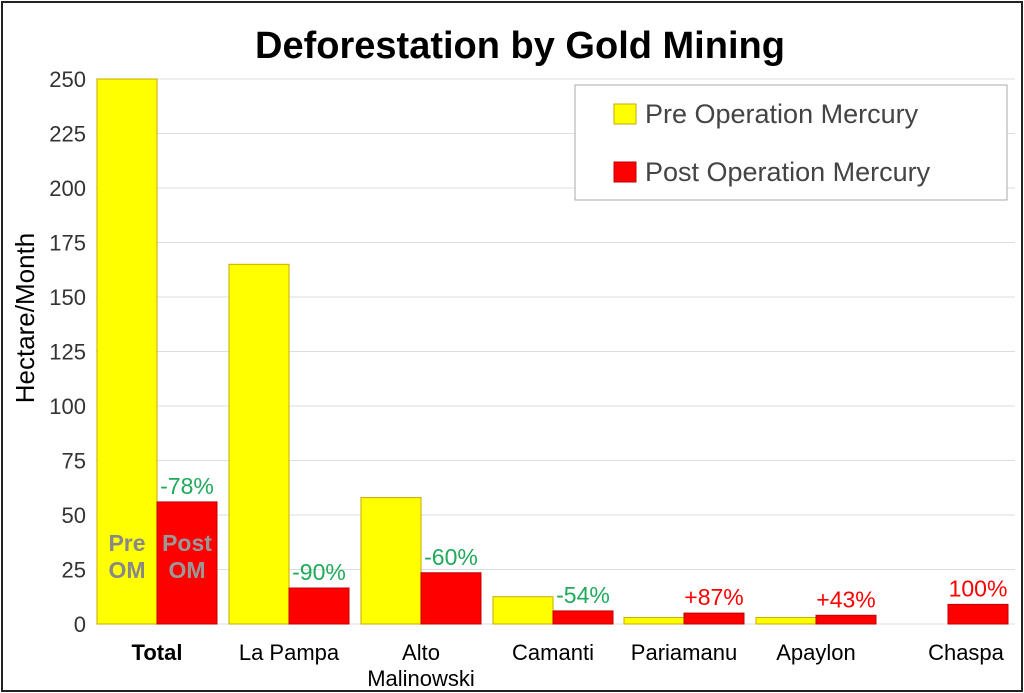 The image size is (1024, 693). I want to click on legend-label: Pre Operation Mercury, so click(782, 114).